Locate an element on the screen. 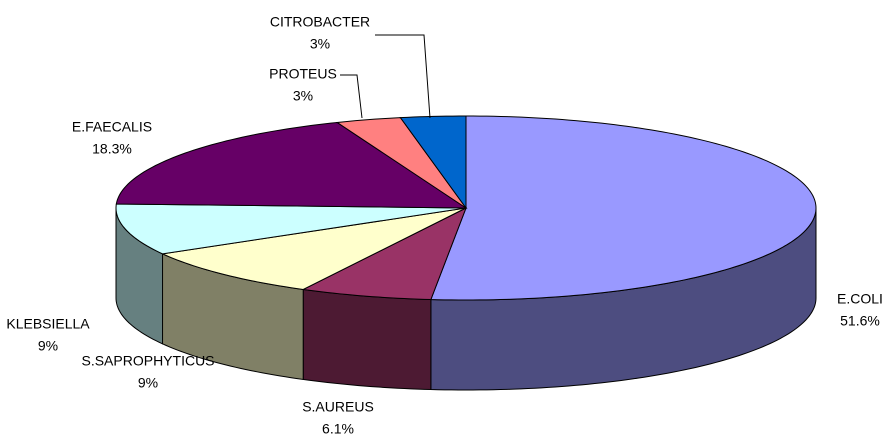 This screenshot has height=437, width=890. slice-label: S.SAPROPHYTICUS is located at coordinates (147, 361).